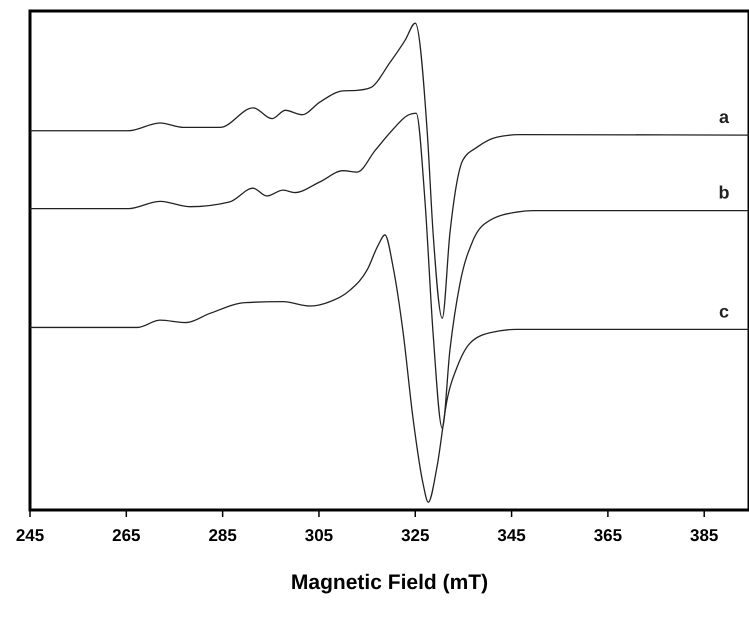 The width and height of the screenshot is (749, 619). Describe the element at coordinates (389, 582) in the screenshot. I see `x-axis-title: Magnetic Field (mT)` at that location.